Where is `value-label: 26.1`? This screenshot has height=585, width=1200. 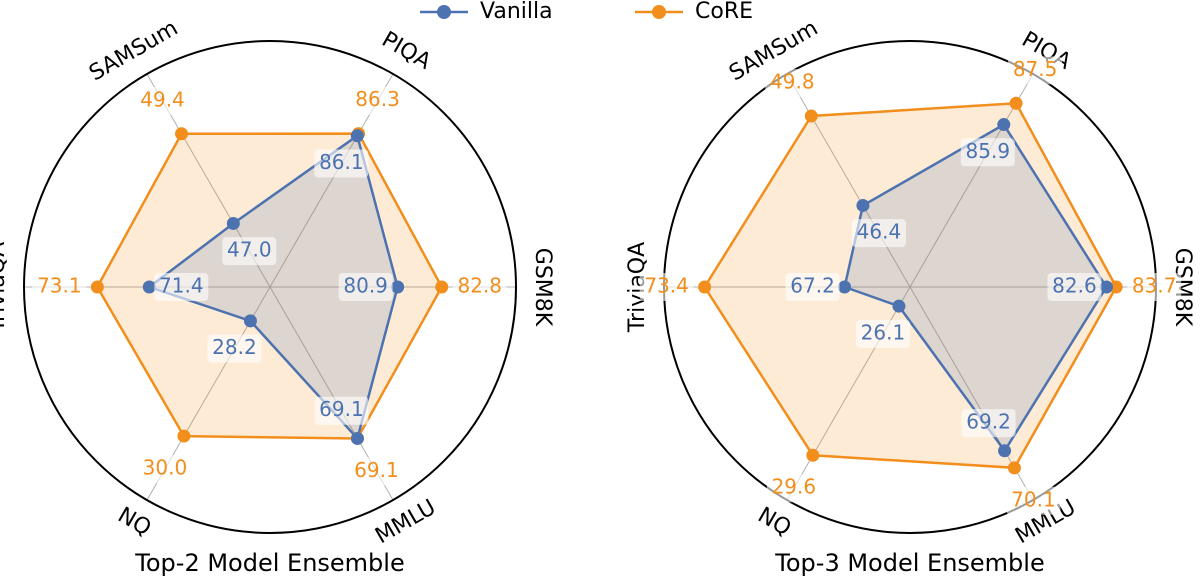
value-label: 26.1 is located at coordinates (883, 332).